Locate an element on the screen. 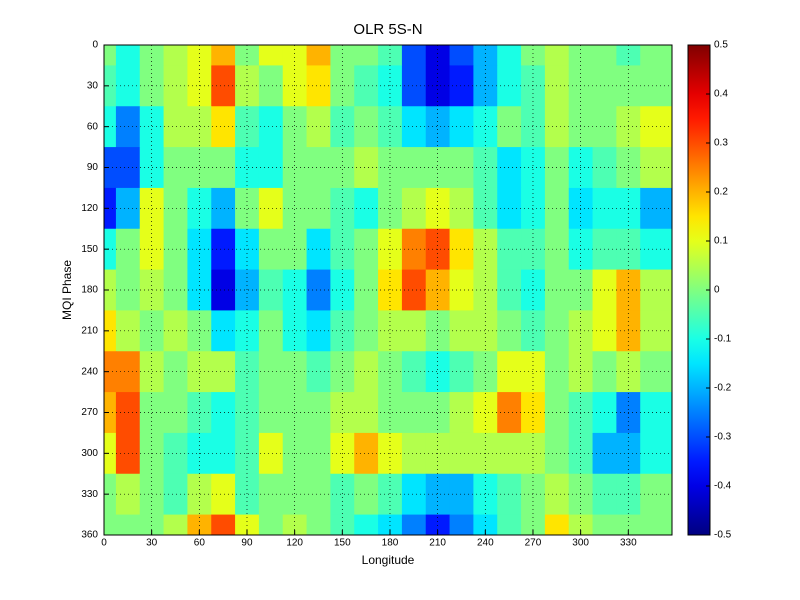 The image size is (800, 600). colorbar-tick-label: 0.5 is located at coordinates (721, 45).